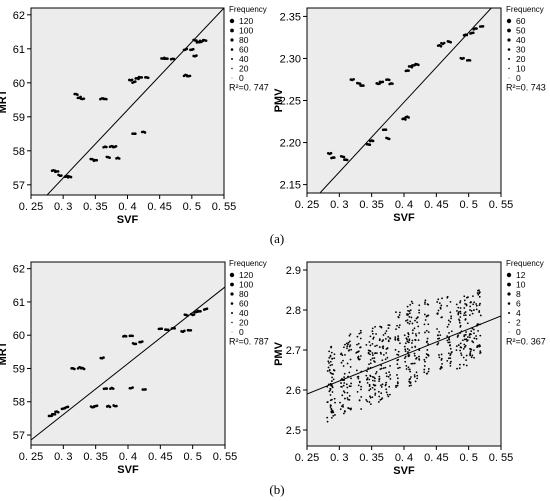  Describe the element at coordinates (404, 205) in the screenshot. I see `x-tick-label: 0. 4` at that location.